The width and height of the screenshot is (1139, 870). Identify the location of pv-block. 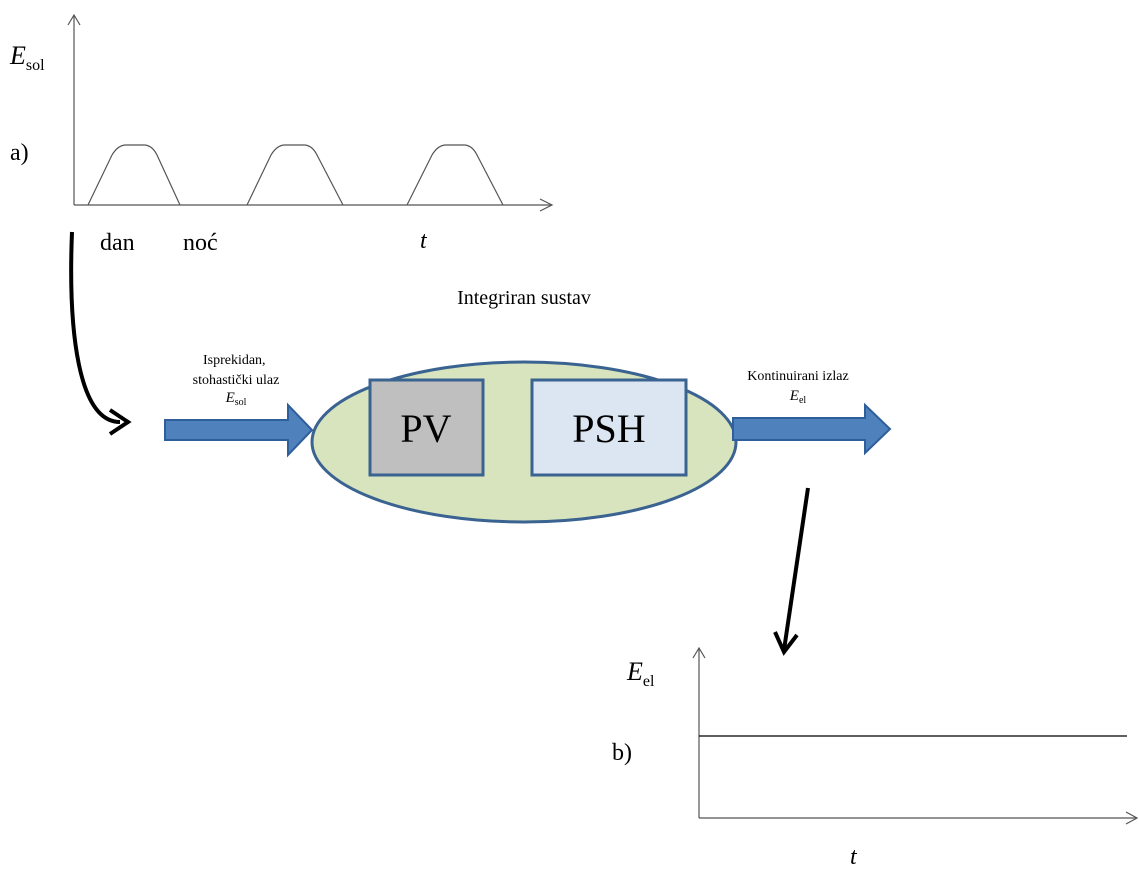
(426, 427).